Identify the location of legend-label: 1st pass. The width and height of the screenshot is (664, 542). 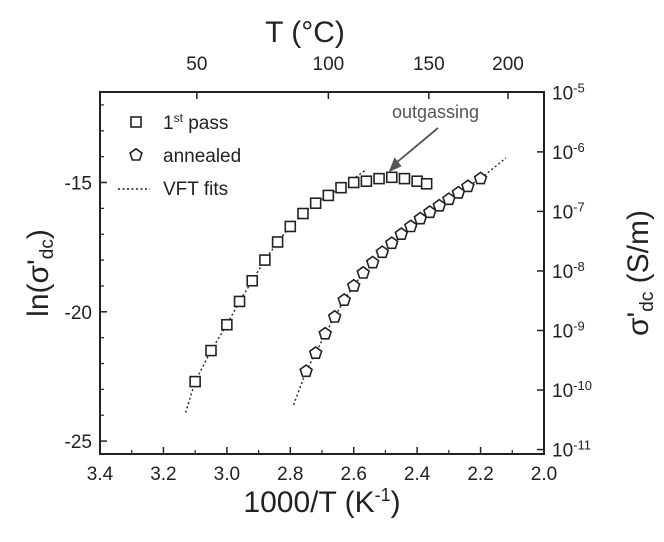
(195, 122).